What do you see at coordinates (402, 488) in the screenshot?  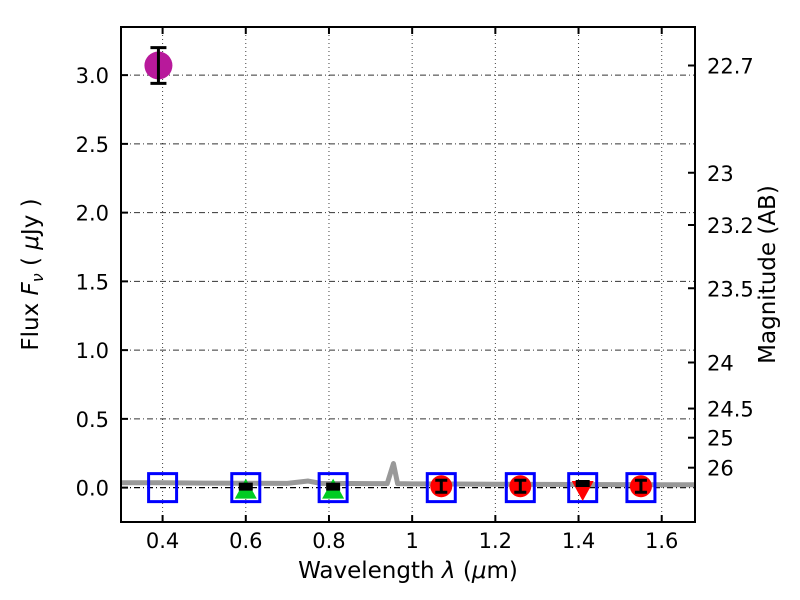 I see `aperture-squares` at bounding box center [402, 488].